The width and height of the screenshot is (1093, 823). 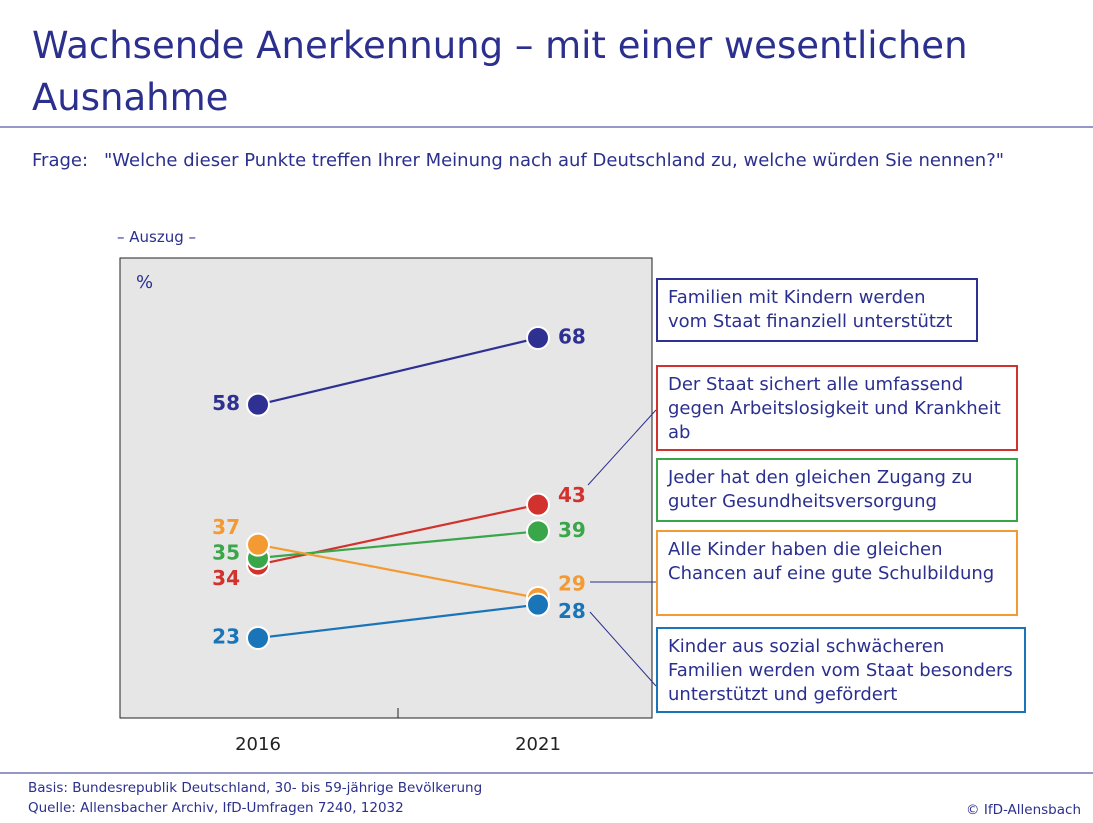 I want to click on x-tick-label: 2016, so click(x=258, y=744).